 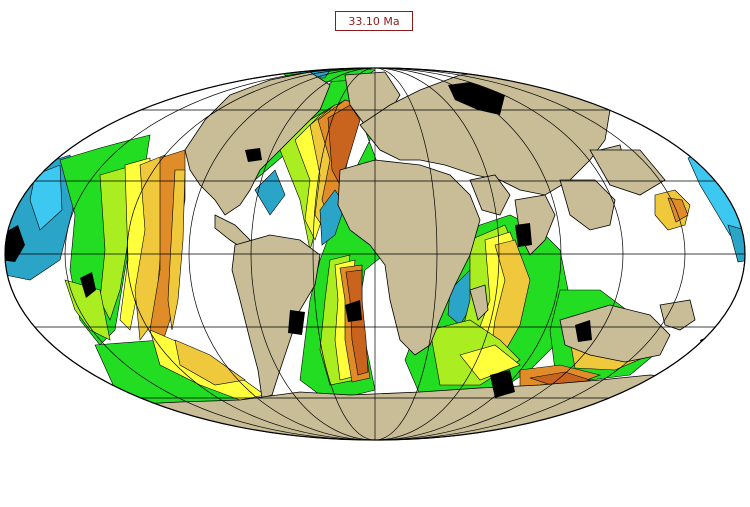 What do you see at coordinates (374, 21) in the screenshot?
I see `age-label: 33.10 Ma` at bounding box center [374, 21].